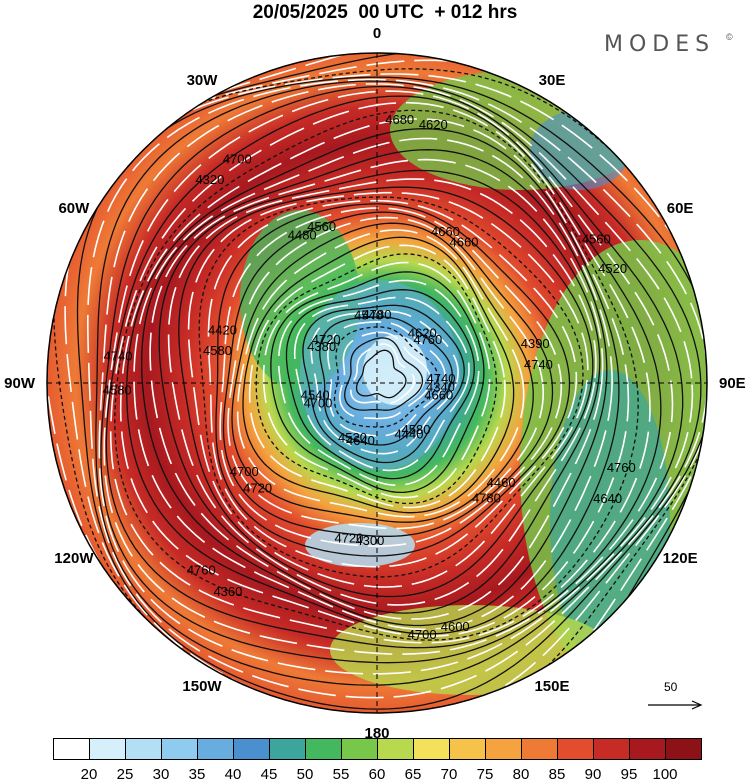 The height and width of the screenshot is (783, 750). Describe the element at coordinates (551, 686) in the screenshot. I see `longitude-label: 150E` at that location.